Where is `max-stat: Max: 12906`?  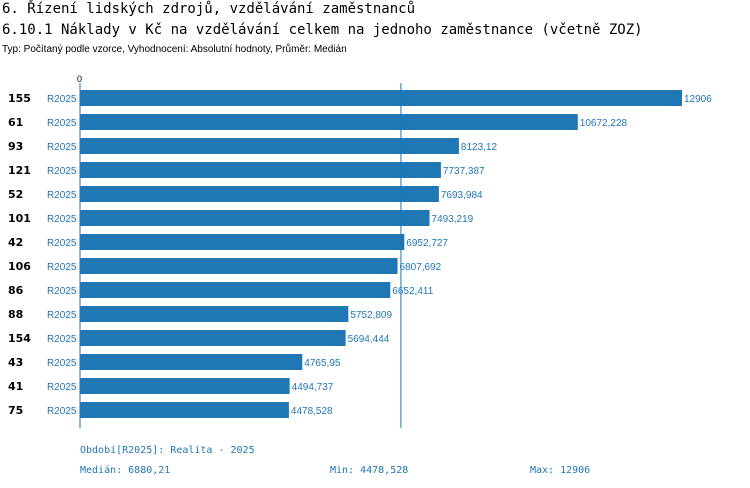
max-stat: Max: 12906 is located at coordinates (560, 470).